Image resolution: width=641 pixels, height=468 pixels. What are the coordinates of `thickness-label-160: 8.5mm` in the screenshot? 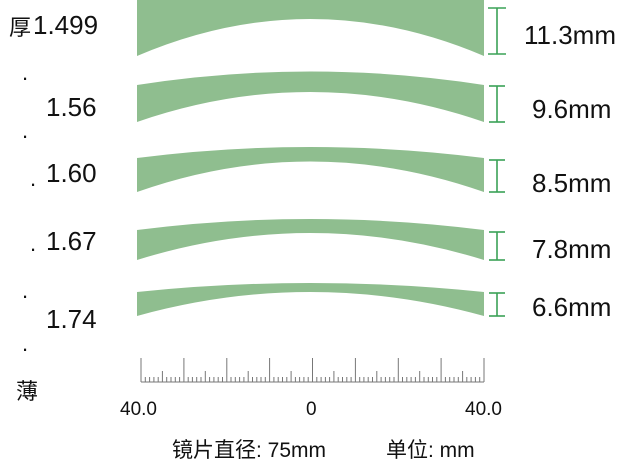 It's located at (572, 183).